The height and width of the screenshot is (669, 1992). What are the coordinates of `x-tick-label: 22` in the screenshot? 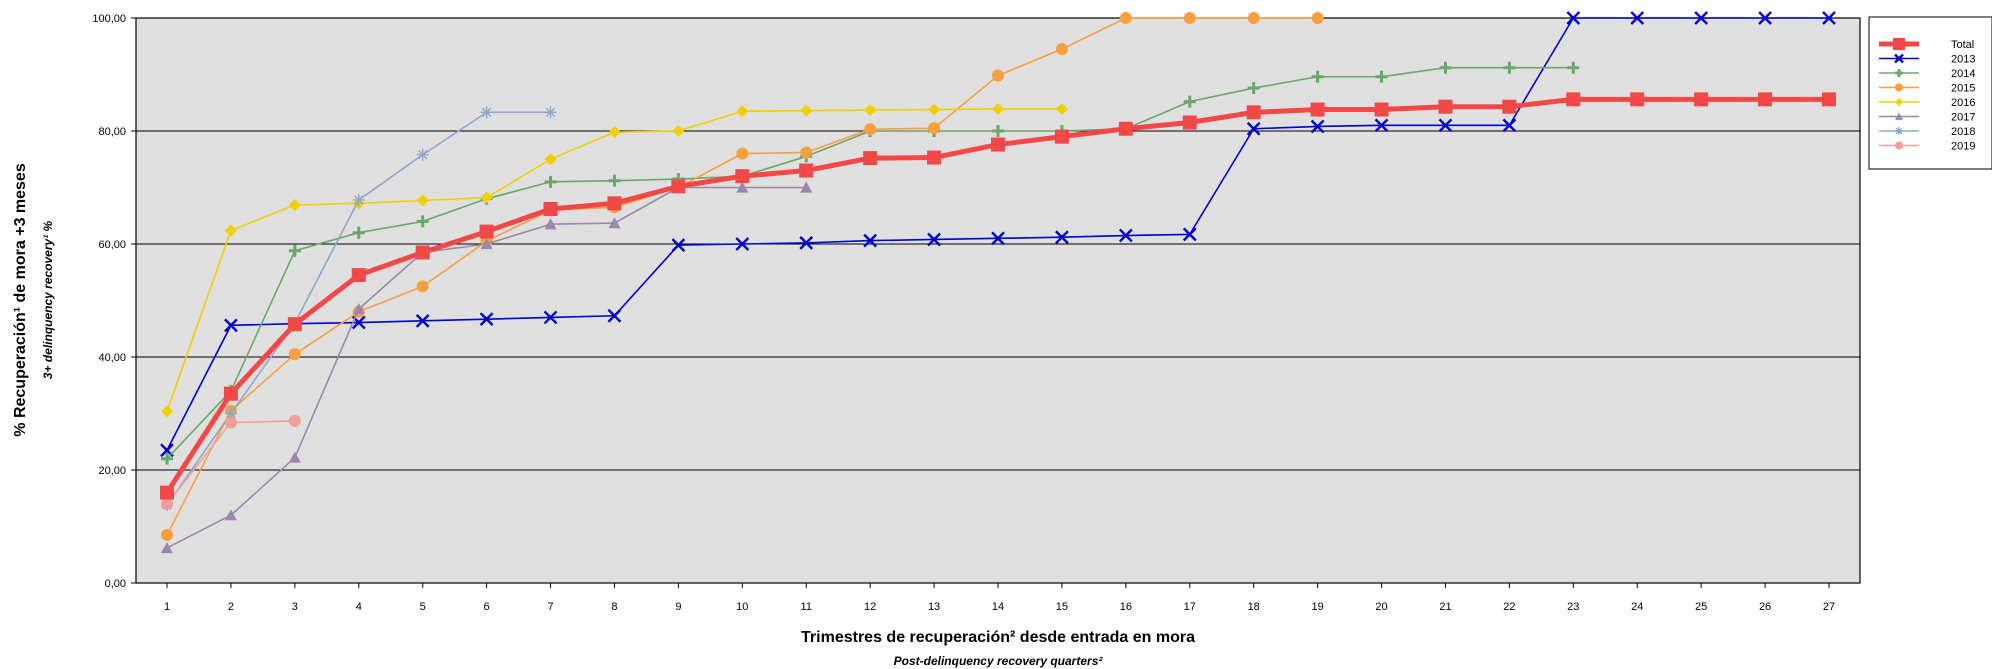 It's located at (1509, 607).